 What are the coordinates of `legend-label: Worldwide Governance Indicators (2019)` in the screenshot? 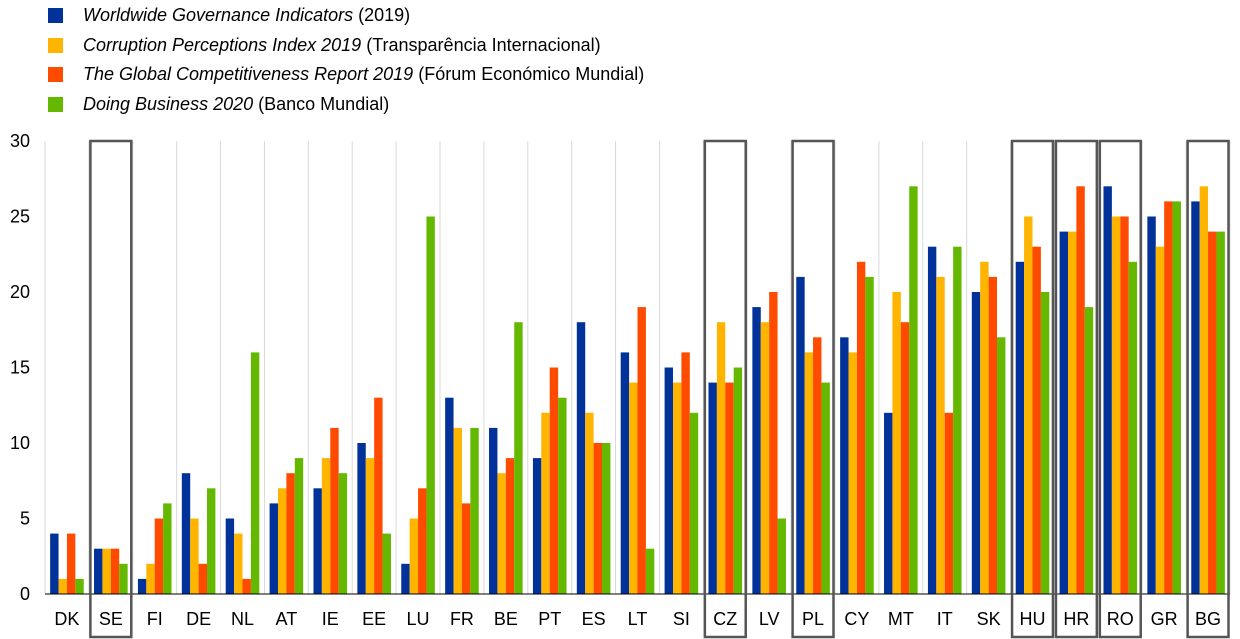 It's located at (246, 15).